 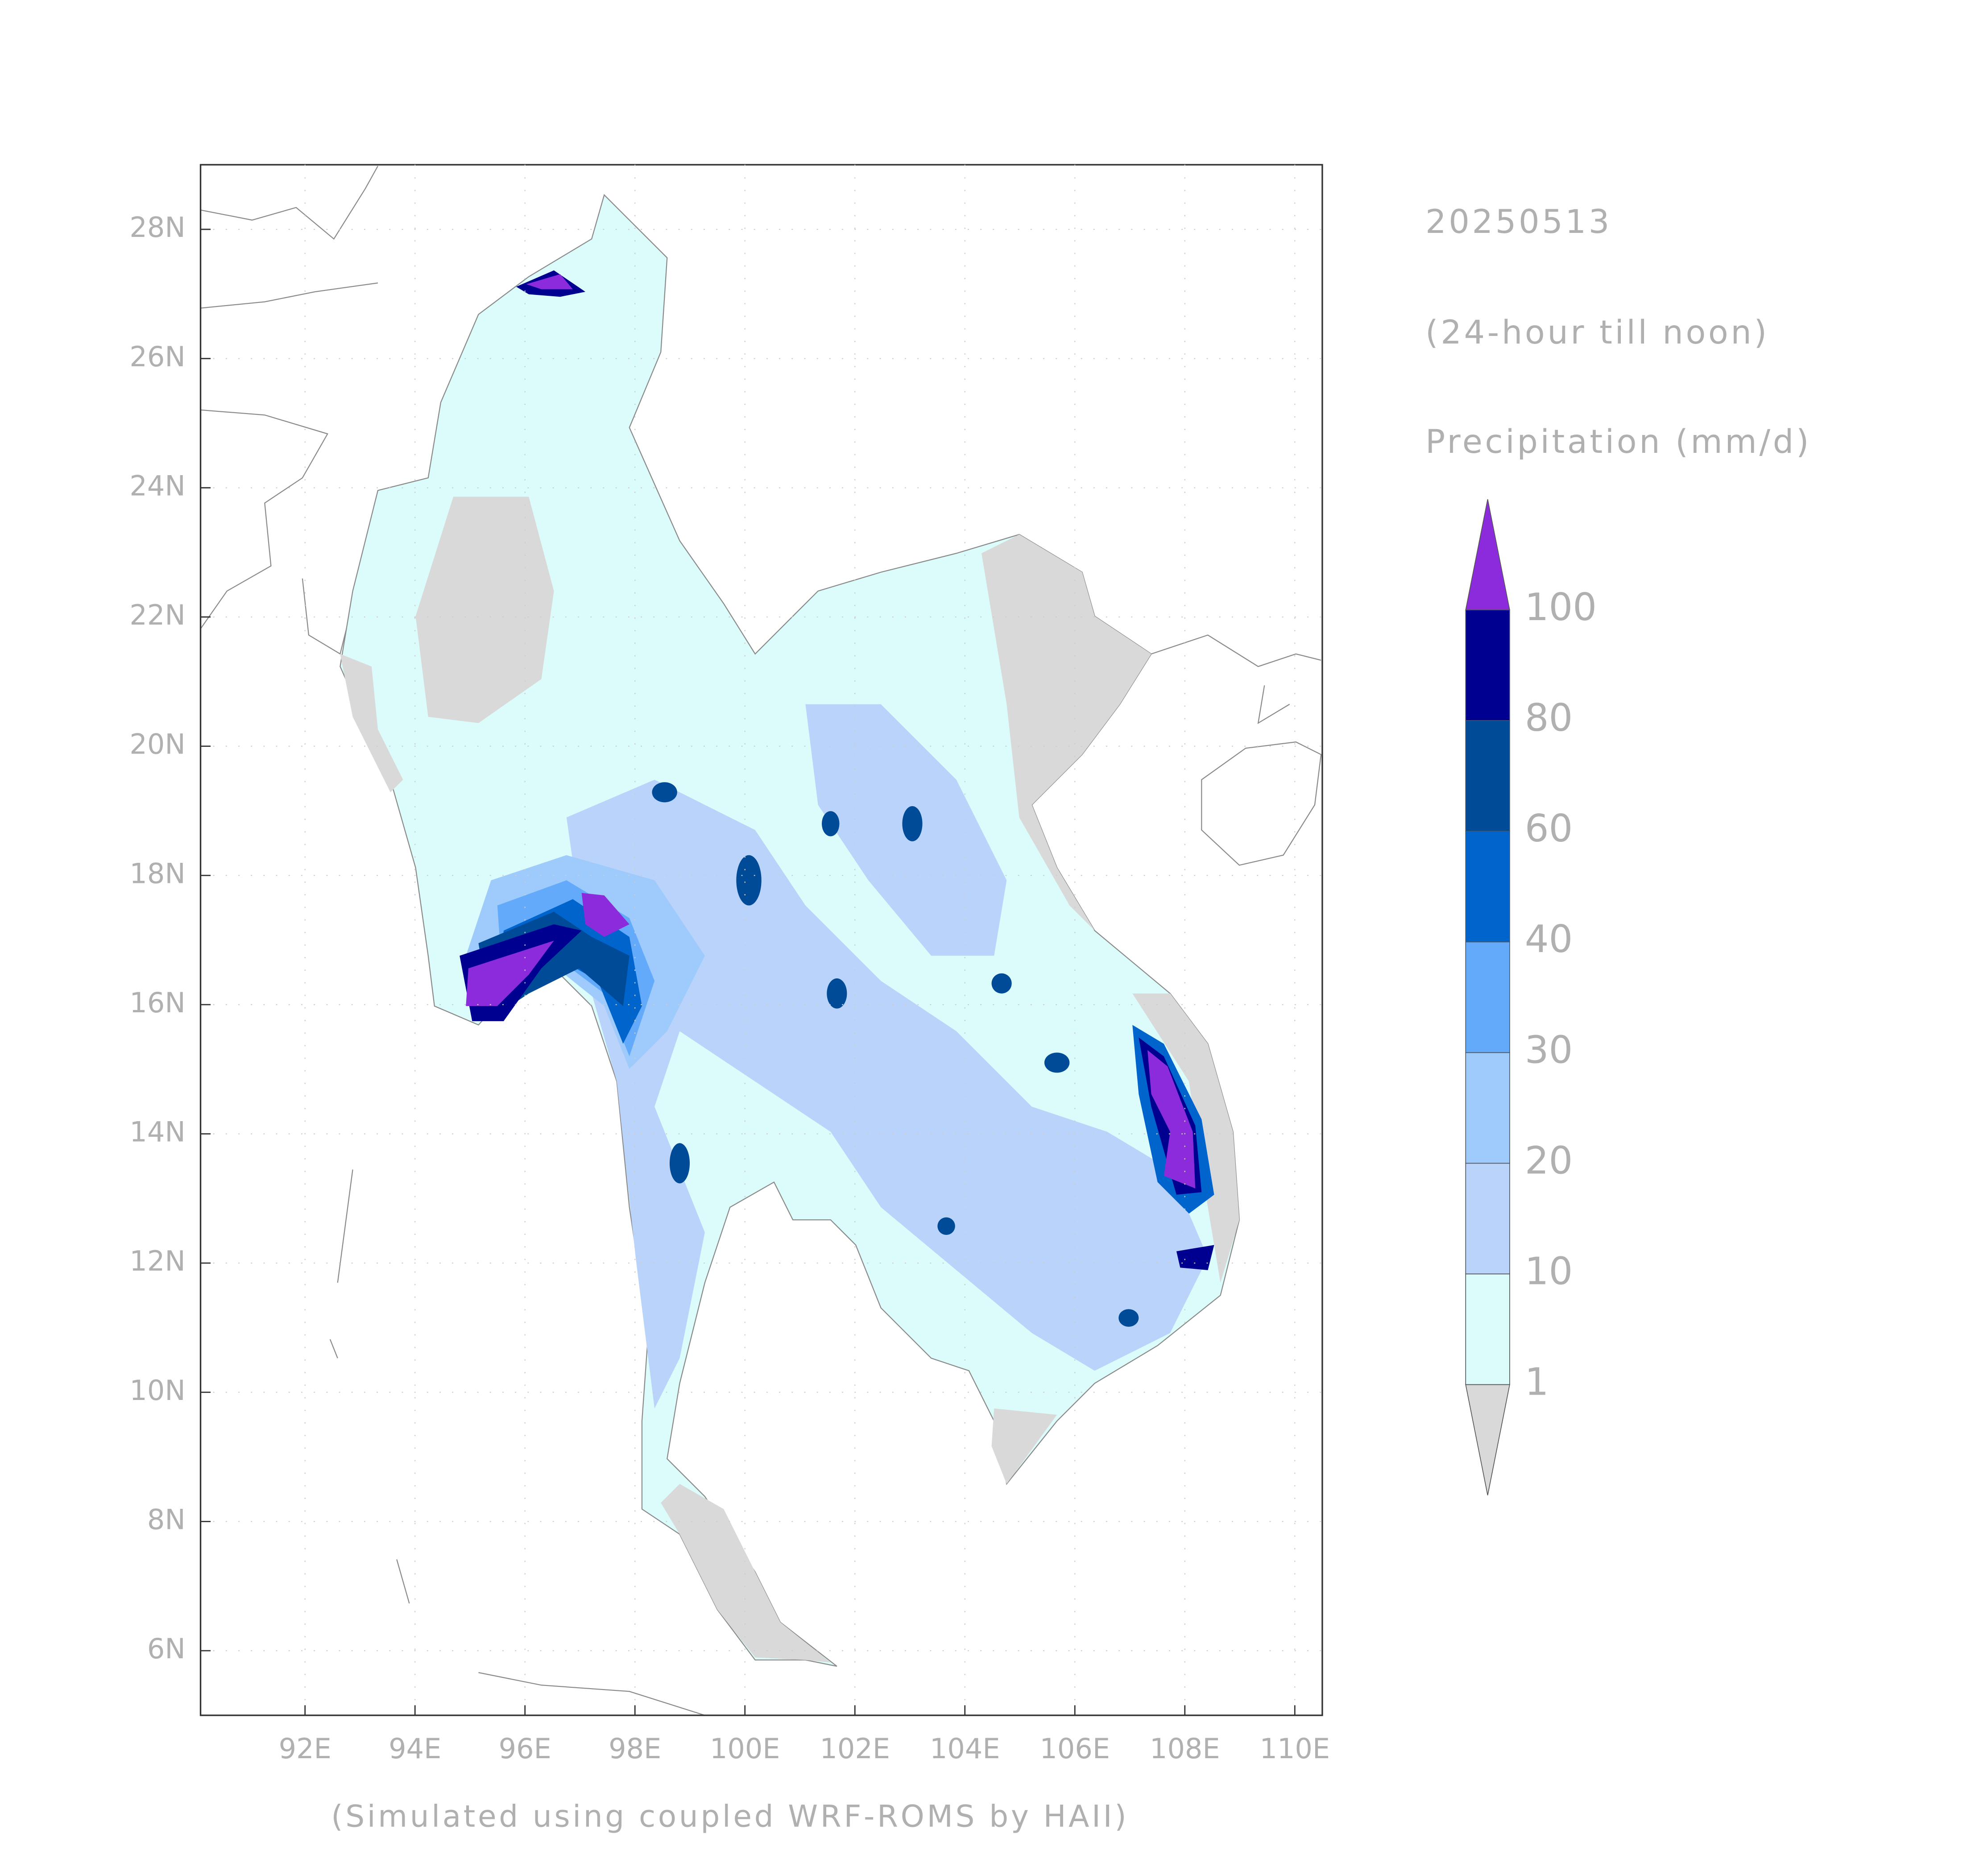 I want to click on y-tick-label: 22N, so click(x=157, y=615).